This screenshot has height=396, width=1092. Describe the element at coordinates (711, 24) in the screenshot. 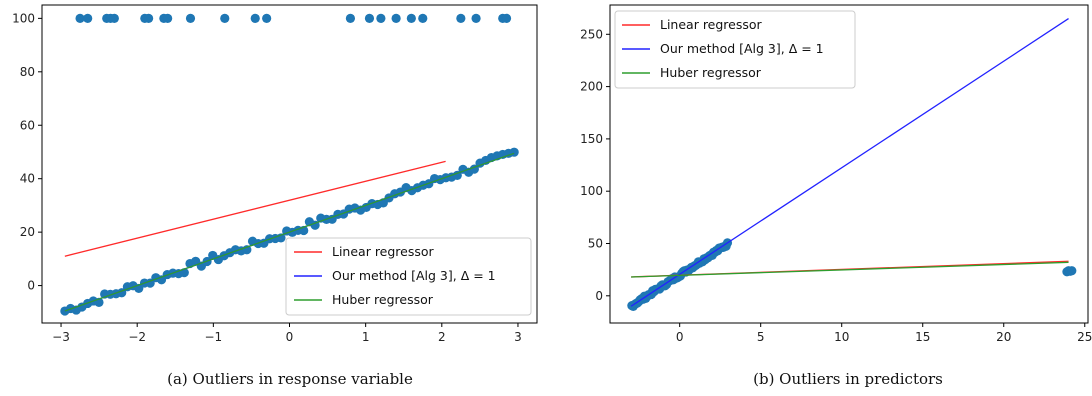

I see `legend-label-linear-b: Linear regressor` at that location.